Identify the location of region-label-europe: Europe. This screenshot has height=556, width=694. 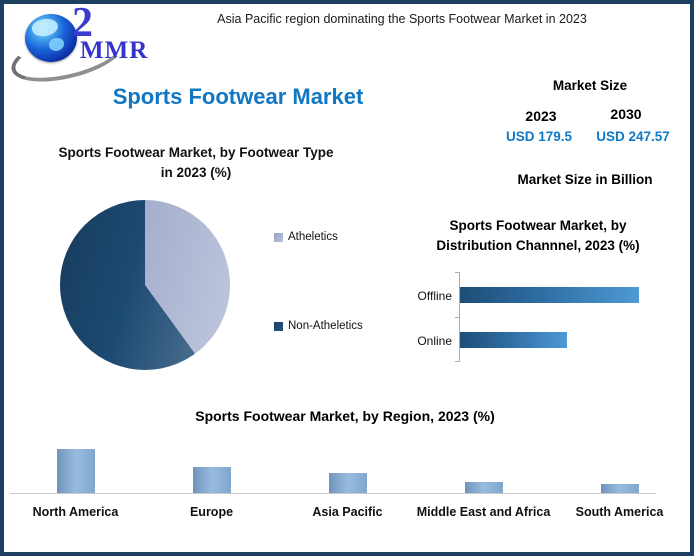
(211, 512).